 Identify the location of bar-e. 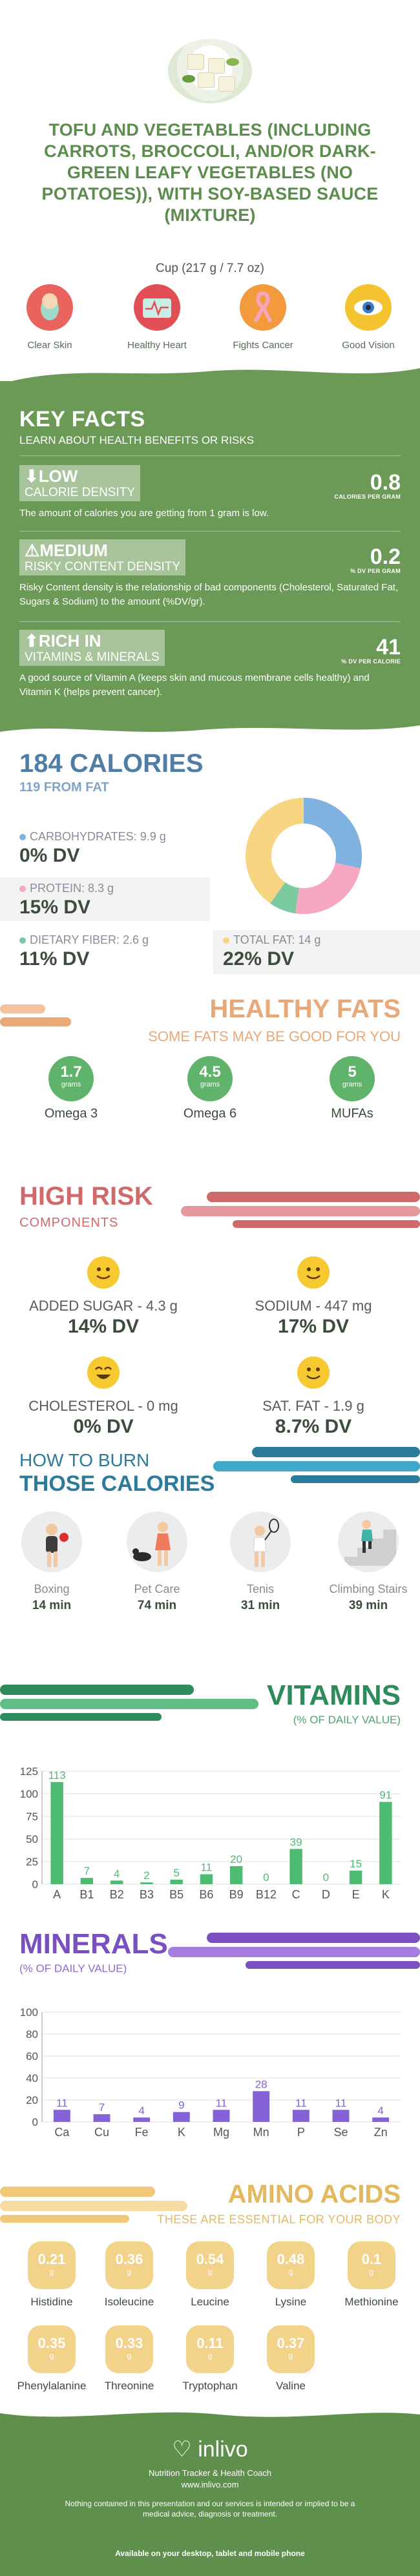
(356, 1877).